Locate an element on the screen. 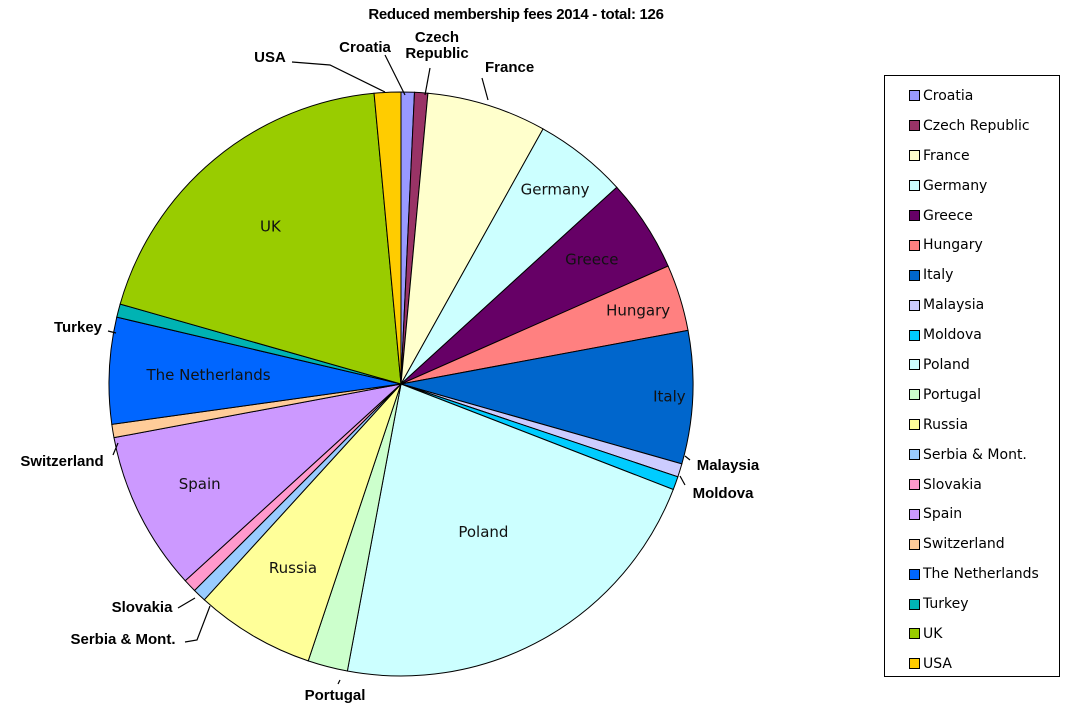 This screenshot has height=706, width=1082. leader-line-switzerland is located at coordinates (115, 449).